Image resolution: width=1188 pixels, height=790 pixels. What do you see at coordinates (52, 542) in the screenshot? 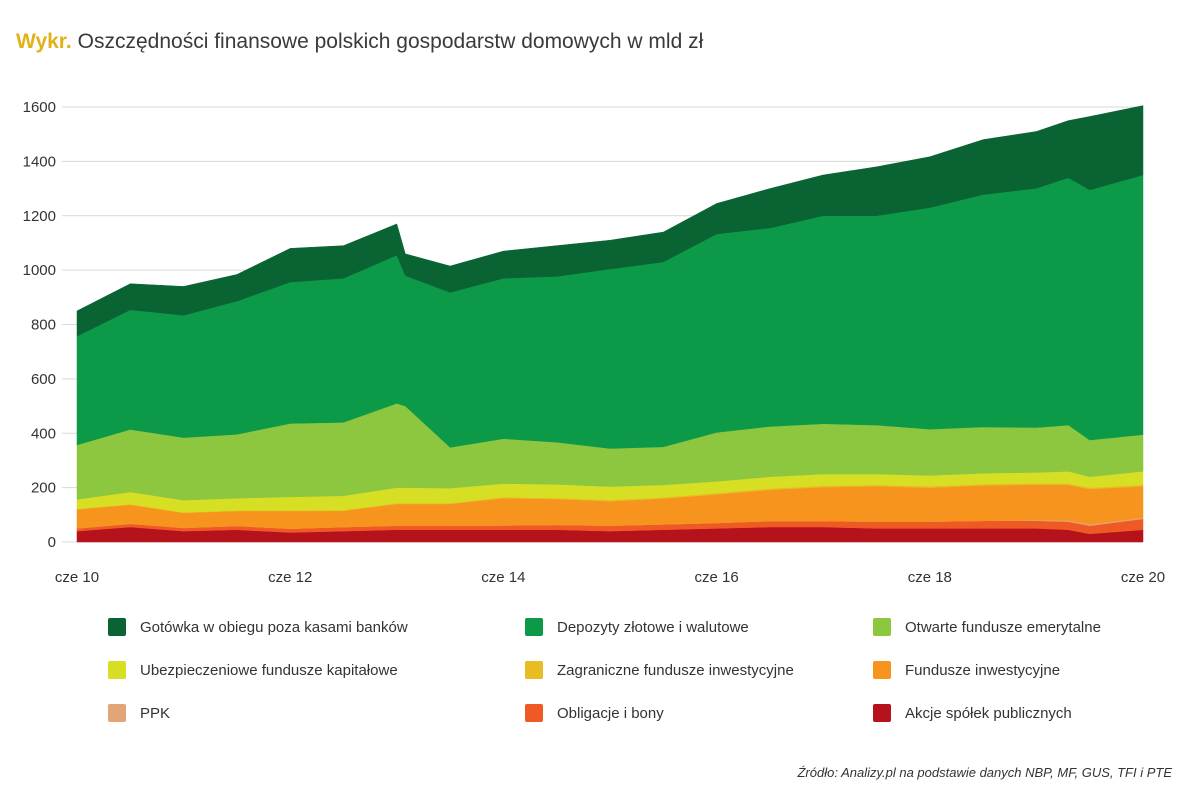
I see `y-tick-label: 0` at bounding box center [52, 542].